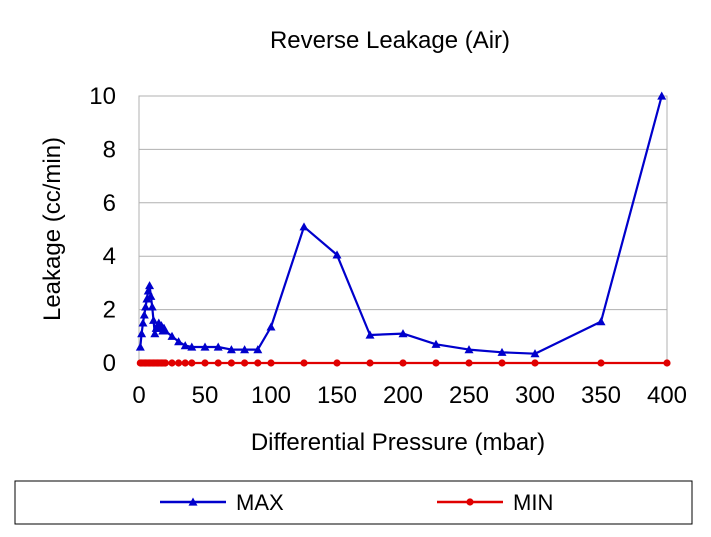  What do you see at coordinates (109, 310) in the screenshot?
I see `y-tick-label: 2` at bounding box center [109, 310].